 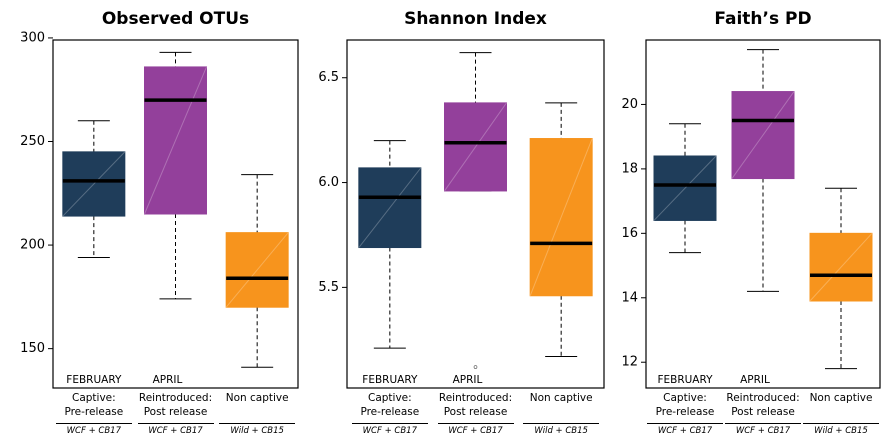 I want to click on chart-title: Shannon Index, so click(x=475, y=19).